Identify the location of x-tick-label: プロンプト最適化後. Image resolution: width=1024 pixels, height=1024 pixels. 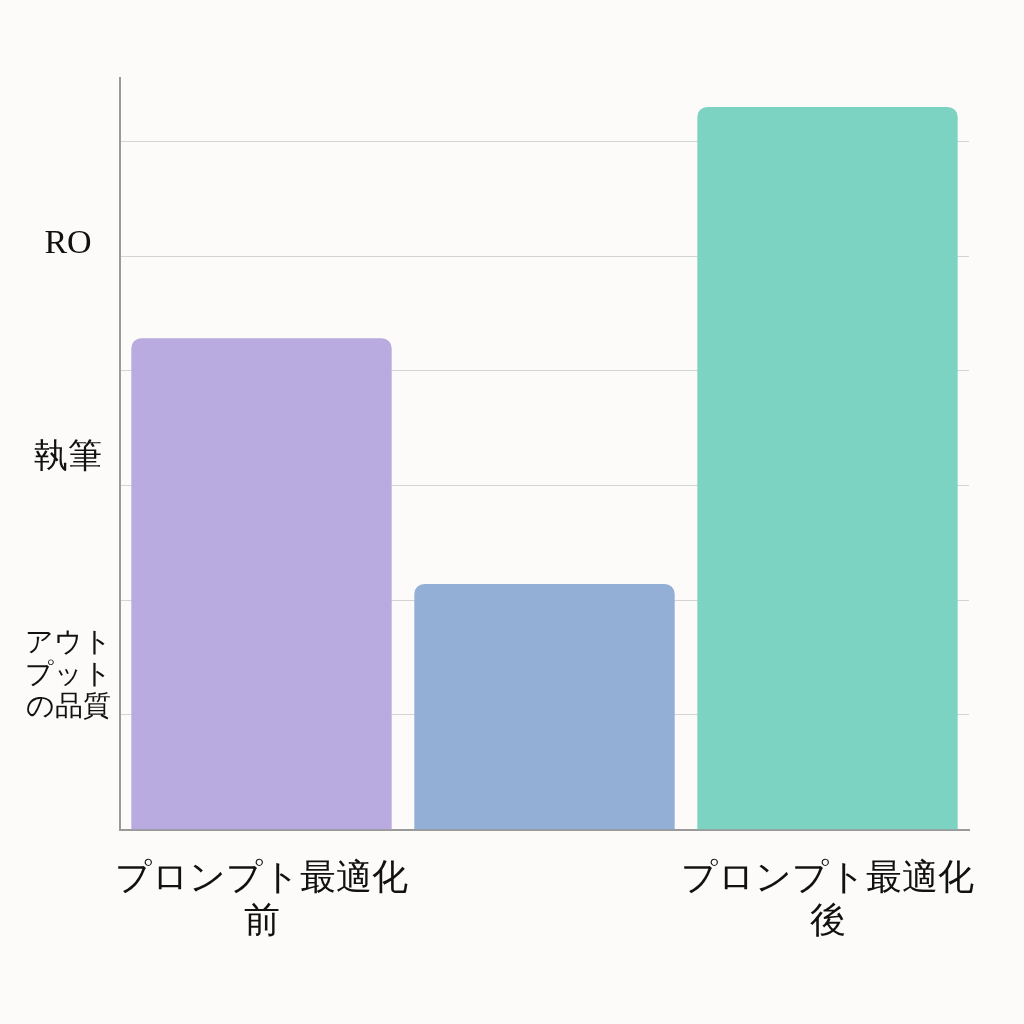
(827, 898).